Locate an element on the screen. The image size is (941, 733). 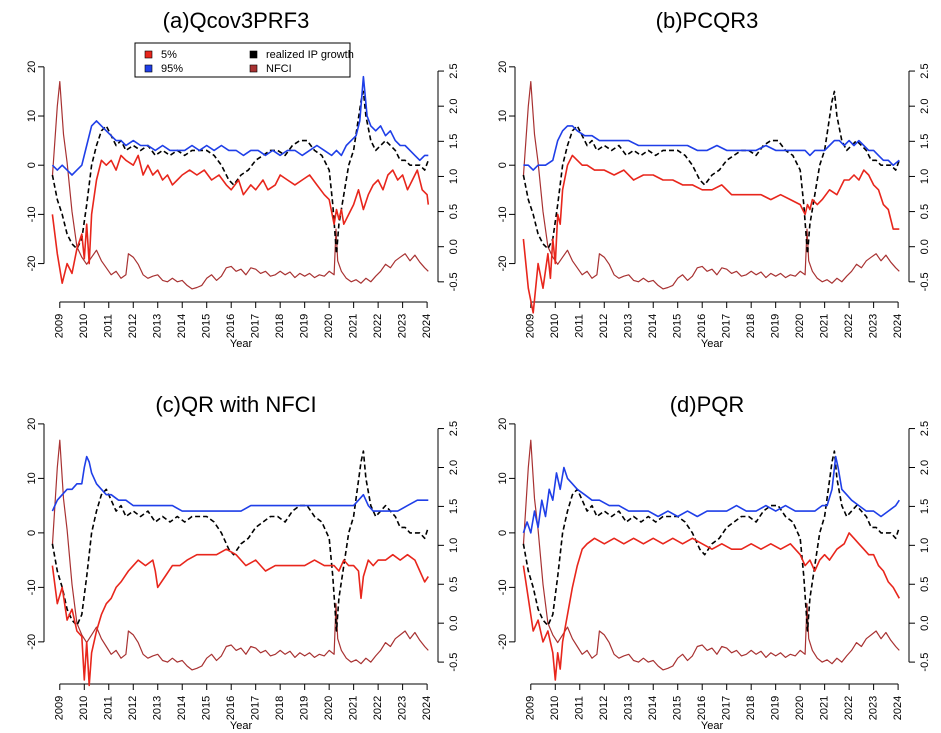
legend-box is located at coordinates (242, 60).